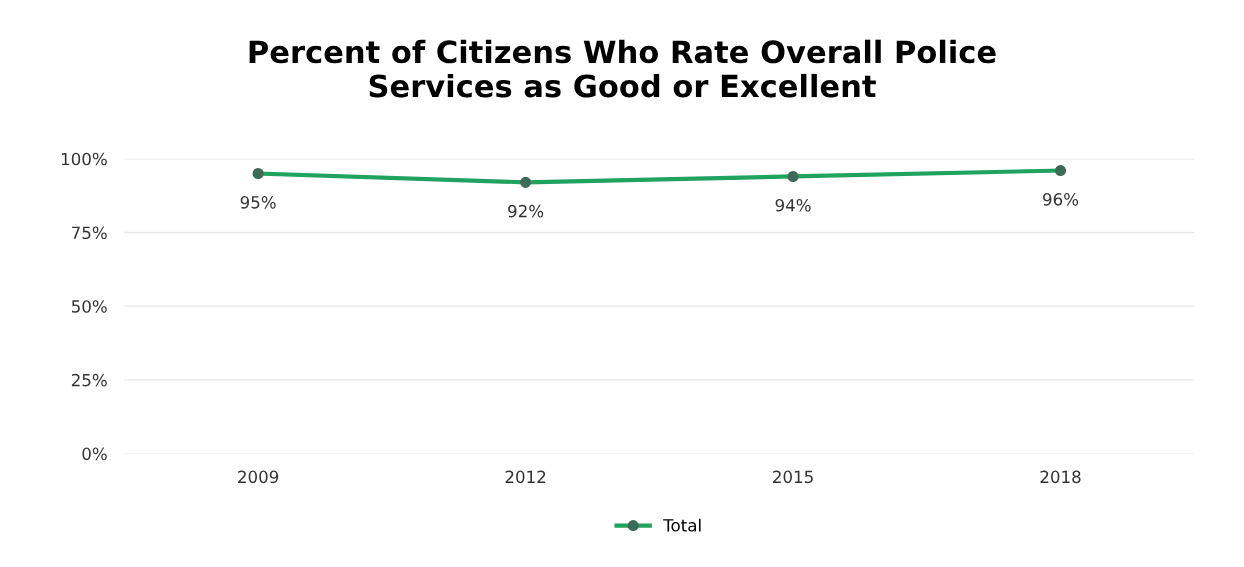 The height and width of the screenshot is (567, 1244). I want to click on y-tick-label: 75%, so click(89, 233).